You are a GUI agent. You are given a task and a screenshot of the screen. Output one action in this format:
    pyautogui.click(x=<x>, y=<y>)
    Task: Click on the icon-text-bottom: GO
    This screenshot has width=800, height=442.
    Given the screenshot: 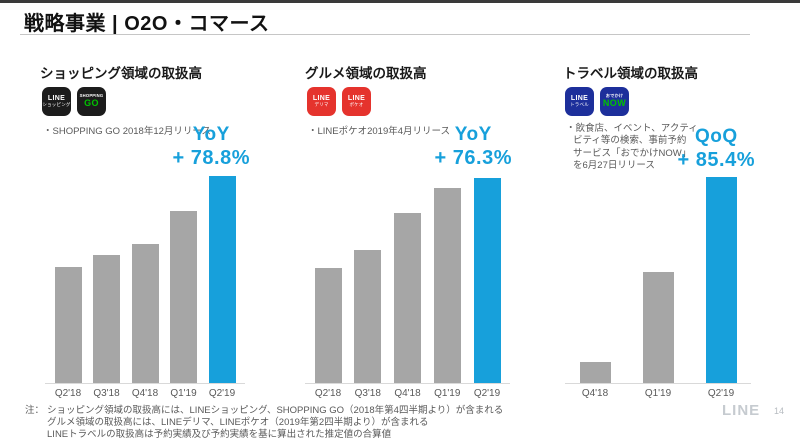 What is the action you would take?
    pyautogui.click(x=91, y=102)
    